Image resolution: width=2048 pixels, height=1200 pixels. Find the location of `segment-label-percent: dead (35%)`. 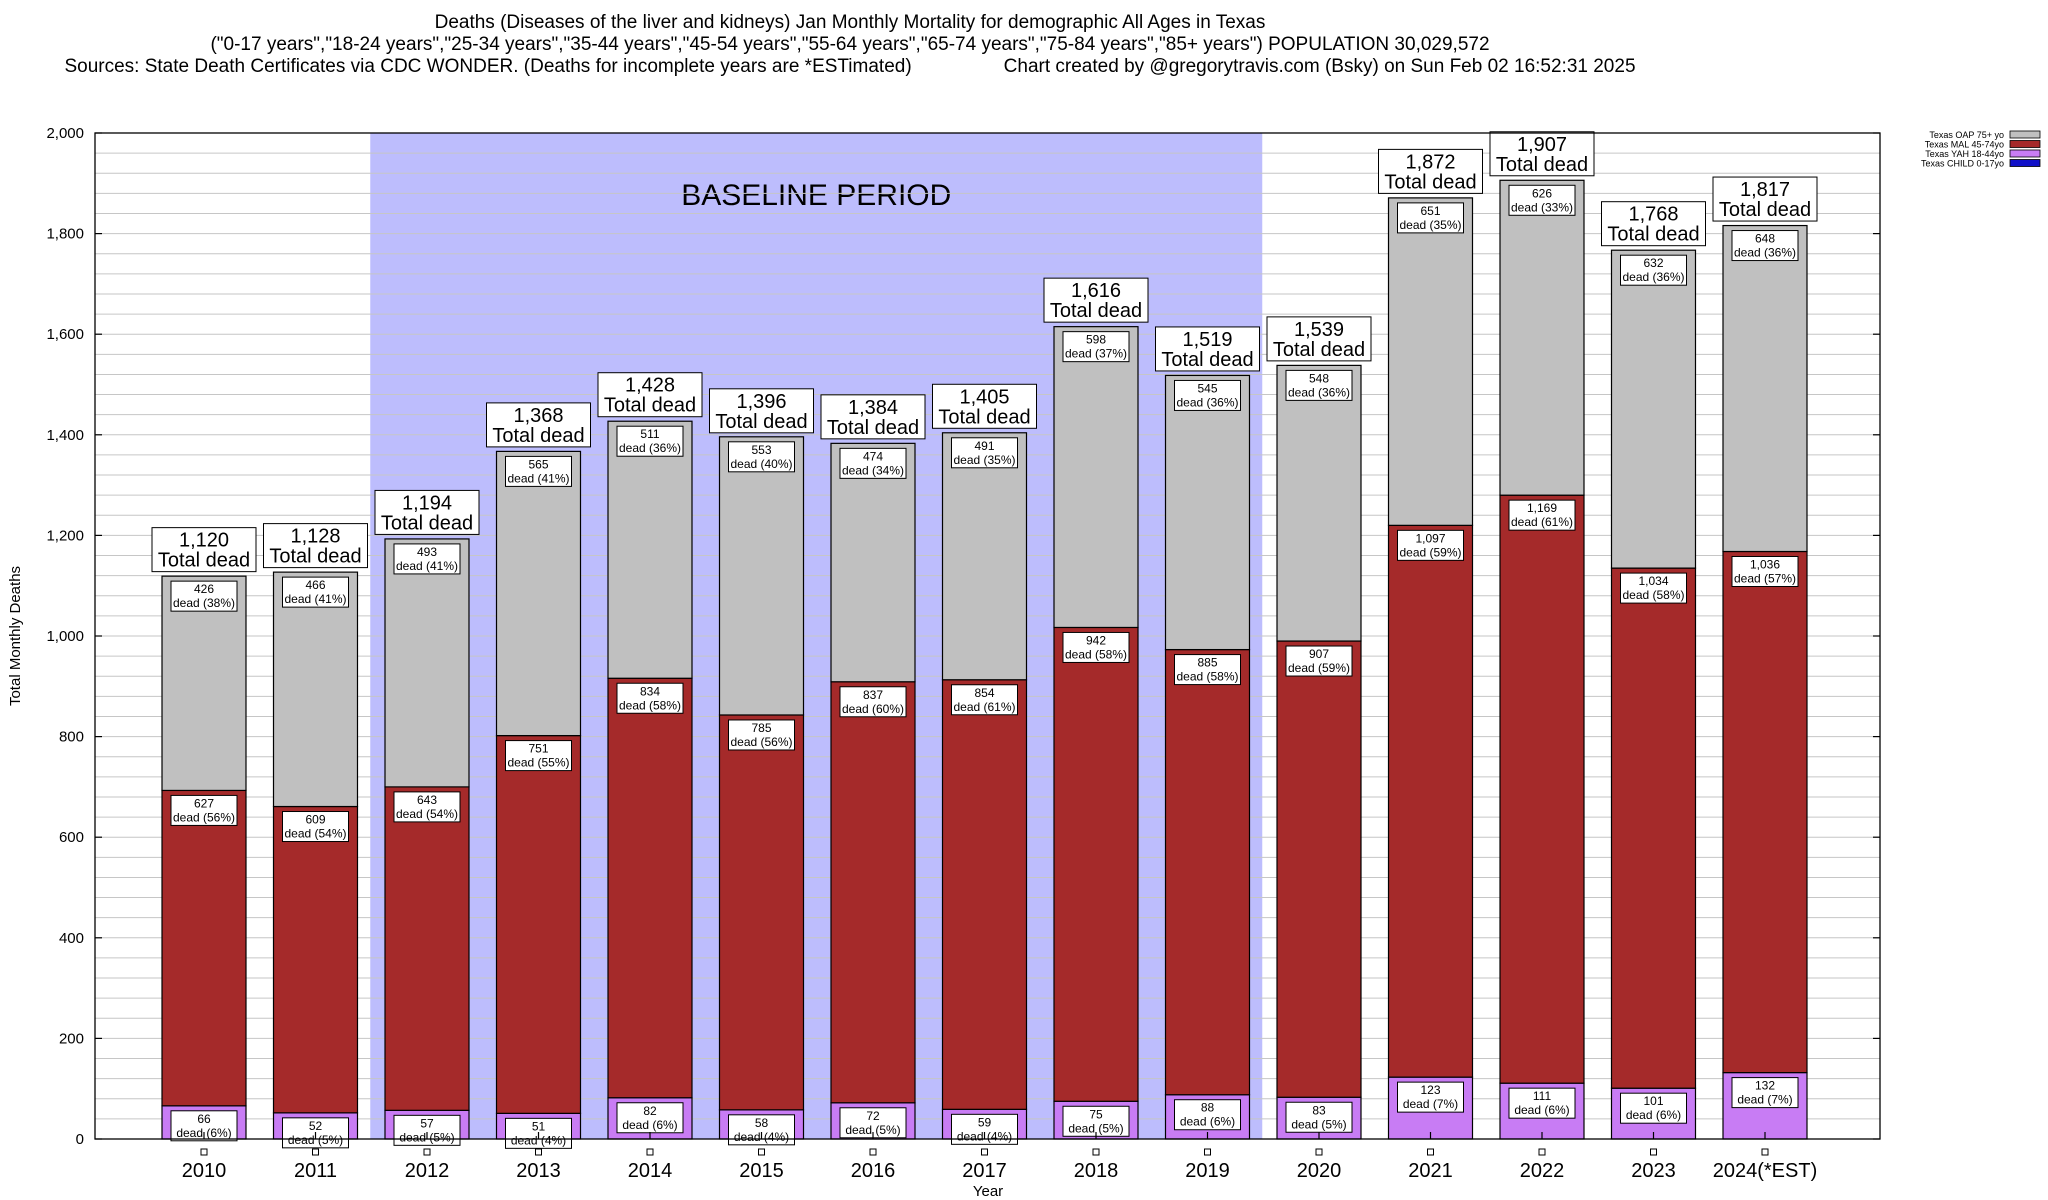

segment-label-percent: dead (35%) is located at coordinates (1430, 225).